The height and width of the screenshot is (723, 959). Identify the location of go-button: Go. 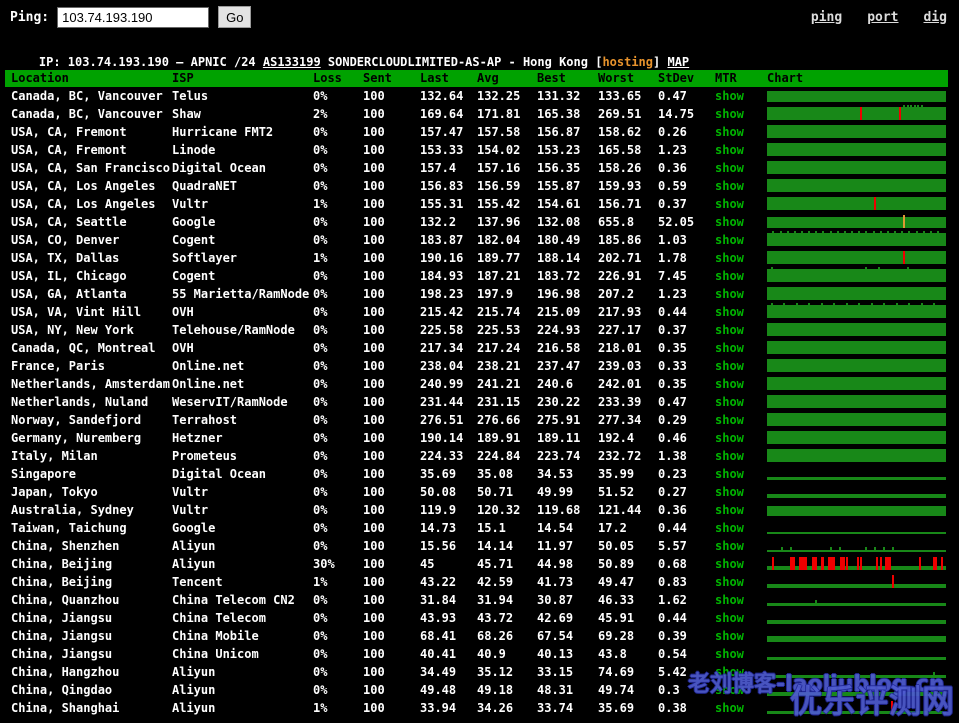
(235, 17).